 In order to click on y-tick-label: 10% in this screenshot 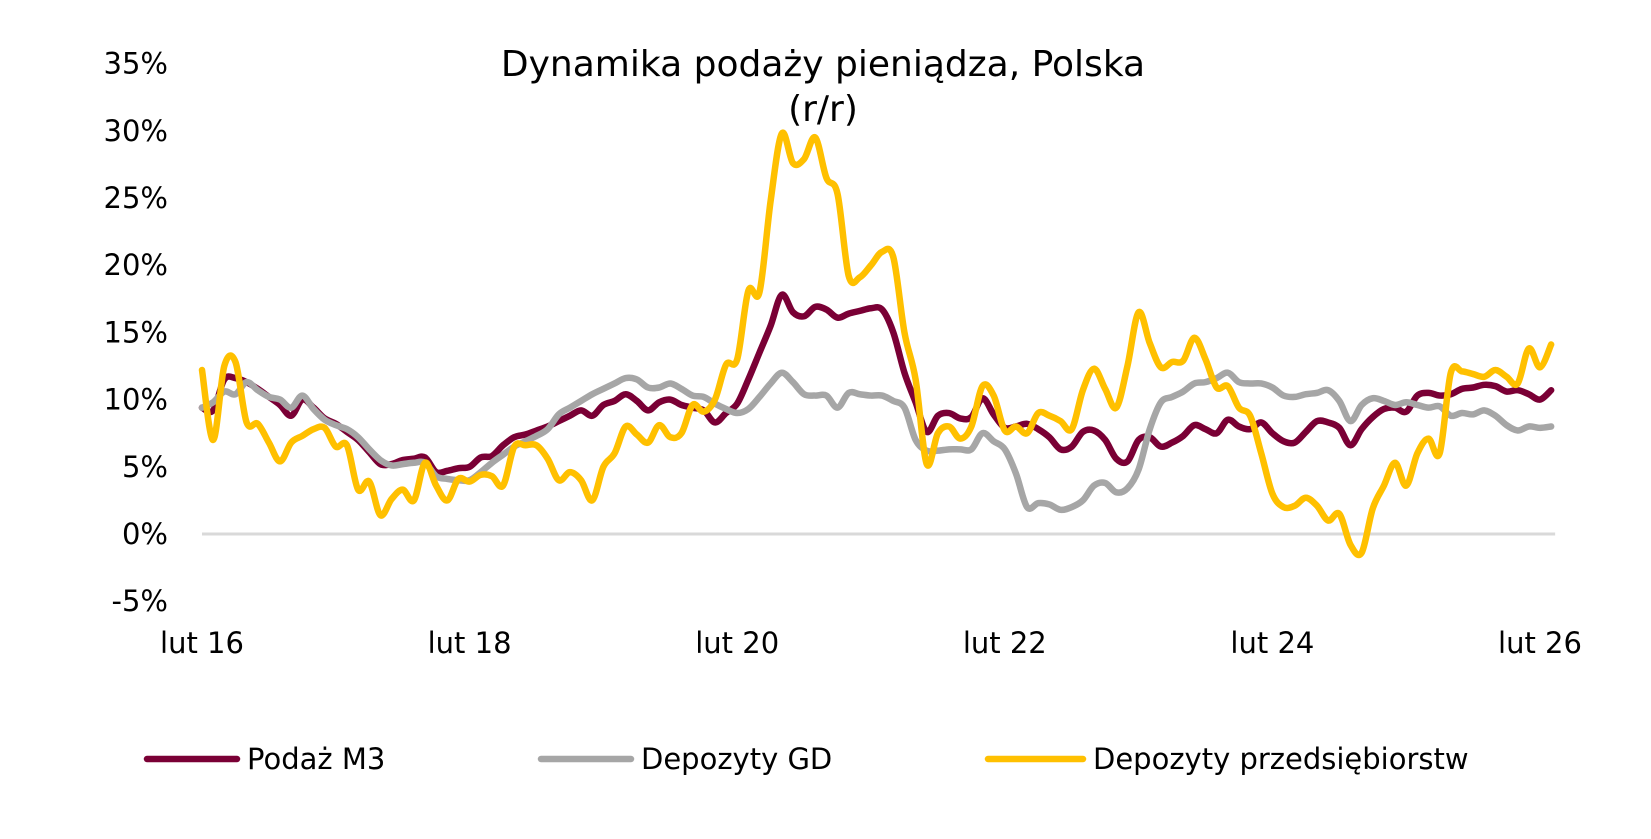, I will do `click(136, 400)`.